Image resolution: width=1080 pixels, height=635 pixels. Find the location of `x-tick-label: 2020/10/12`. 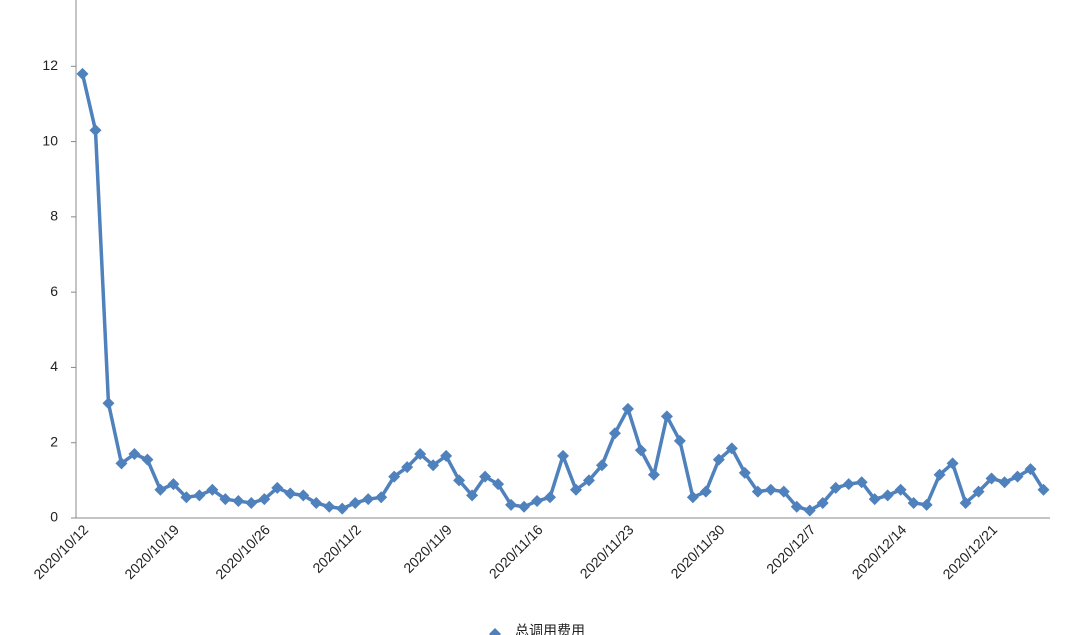

x-tick-label: 2020/10/12 is located at coordinates (60, 551).